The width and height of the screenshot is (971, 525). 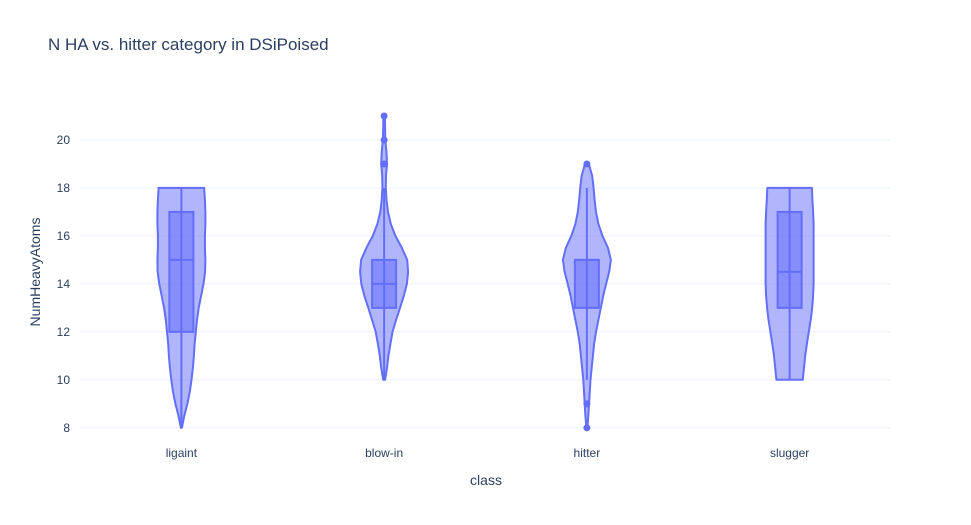 What do you see at coordinates (64, 332) in the screenshot?
I see `y-tick-label: 12` at bounding box center [64, 332].